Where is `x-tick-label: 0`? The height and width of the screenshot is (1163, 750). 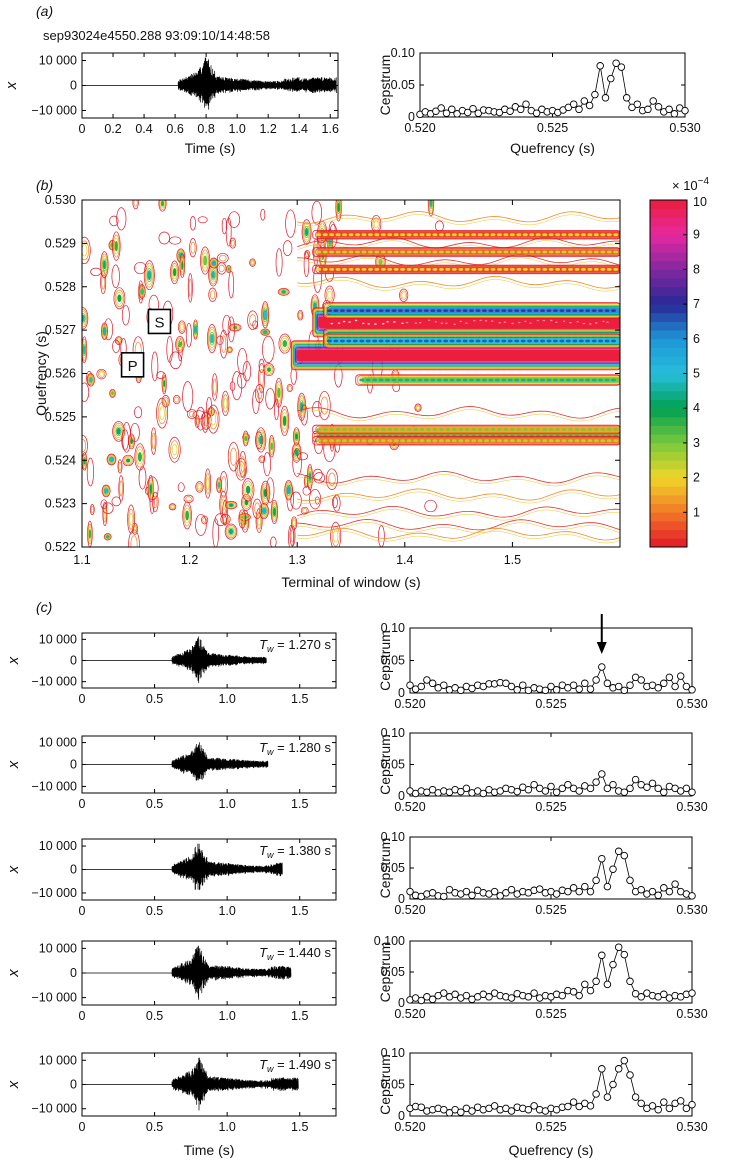
x-tick-label: 0 is located at coordinates (82, 911).